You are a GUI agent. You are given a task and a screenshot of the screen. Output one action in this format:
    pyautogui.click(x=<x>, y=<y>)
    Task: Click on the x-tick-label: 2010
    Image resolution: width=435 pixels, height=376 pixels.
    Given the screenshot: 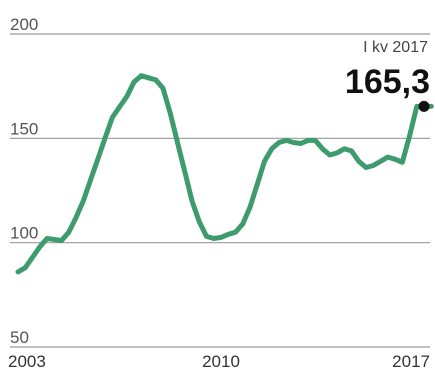 What is the action you would take?
    pyautogui.click(x=221, y=361)
    